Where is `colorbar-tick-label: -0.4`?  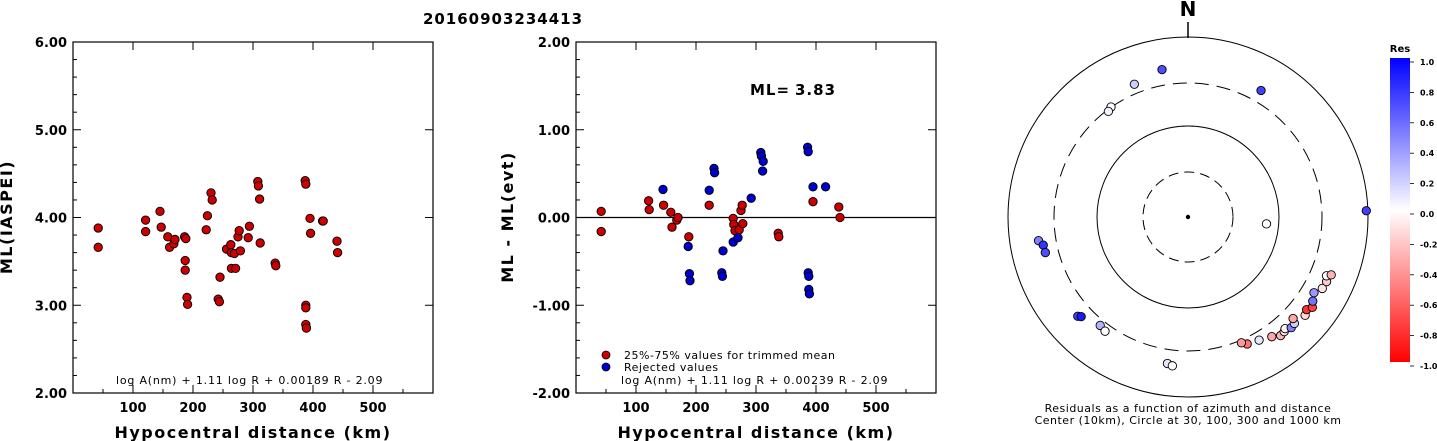 colorbar-tick-label: -0.4 is located at coordinates (1428, 275).